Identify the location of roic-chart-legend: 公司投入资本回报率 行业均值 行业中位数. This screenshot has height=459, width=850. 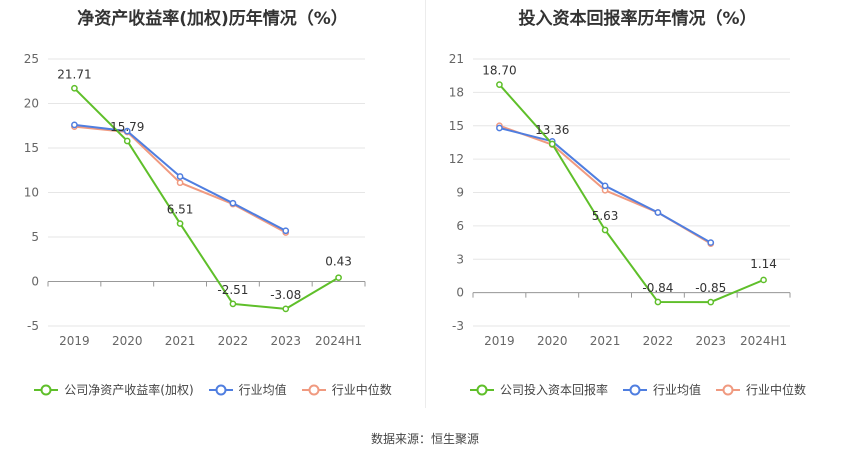
(637, 389).